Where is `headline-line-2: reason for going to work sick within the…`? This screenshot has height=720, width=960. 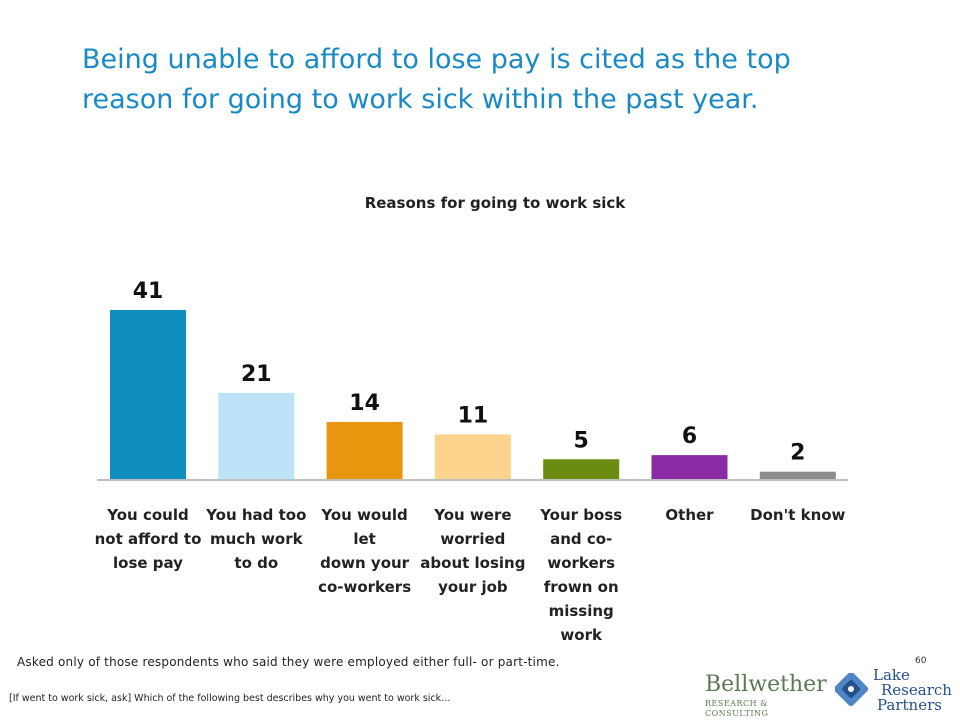 headline-line-2: reason for going to work sick within the… is located at coordinates (420, 99).